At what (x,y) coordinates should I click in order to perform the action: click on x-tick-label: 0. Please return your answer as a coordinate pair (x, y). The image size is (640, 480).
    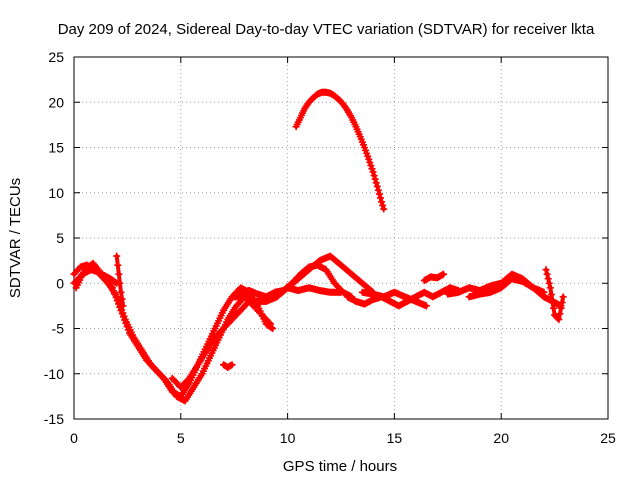
    Looking at the image, I should click on (74, 438).